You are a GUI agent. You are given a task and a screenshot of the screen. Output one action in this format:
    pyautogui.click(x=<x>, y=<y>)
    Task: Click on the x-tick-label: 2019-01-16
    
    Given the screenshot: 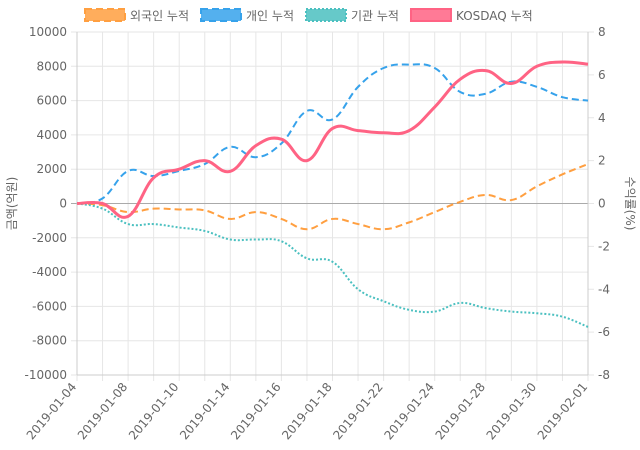 What is the action you would take?
    pyautogui.click(x=256, y=411)
    